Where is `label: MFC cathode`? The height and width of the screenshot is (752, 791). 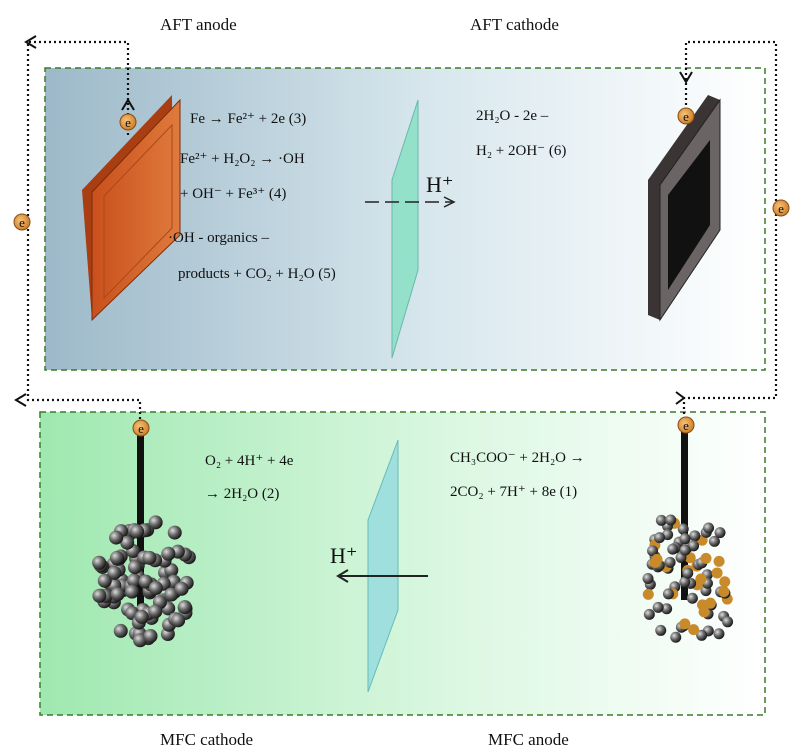
label: MFC cathode is located at coordinates (206, 739).